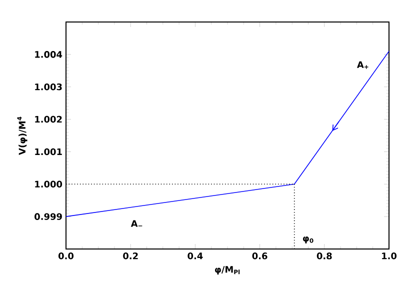 The width and height of the screenshot is (409, 292). I want to click on x-tick-label: 0.2, so click(130, 256).